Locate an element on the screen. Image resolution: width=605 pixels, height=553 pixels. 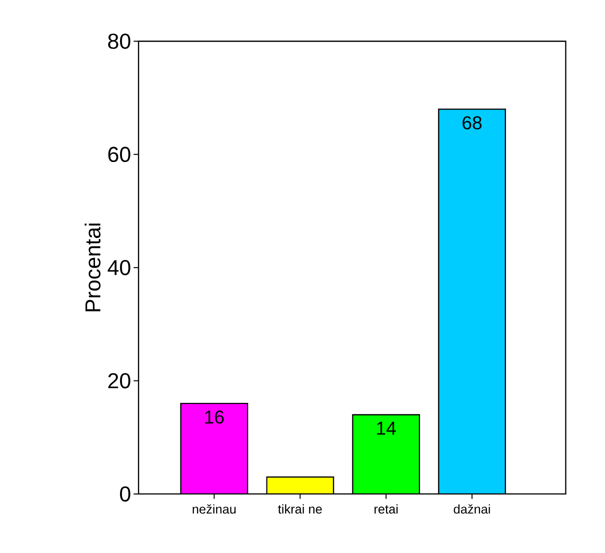
y-tick-label: 40 is located at coordinates (119, 268).